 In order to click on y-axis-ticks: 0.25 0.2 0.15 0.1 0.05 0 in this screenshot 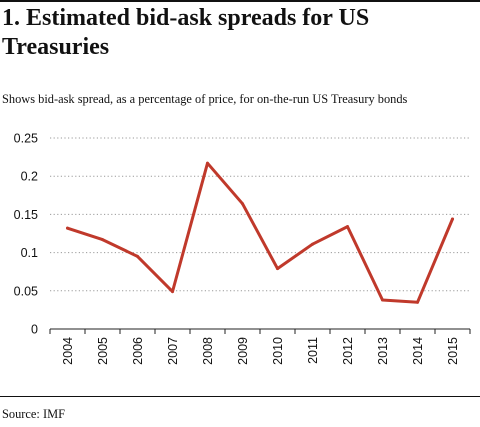, I will do `click(26, 234)`.